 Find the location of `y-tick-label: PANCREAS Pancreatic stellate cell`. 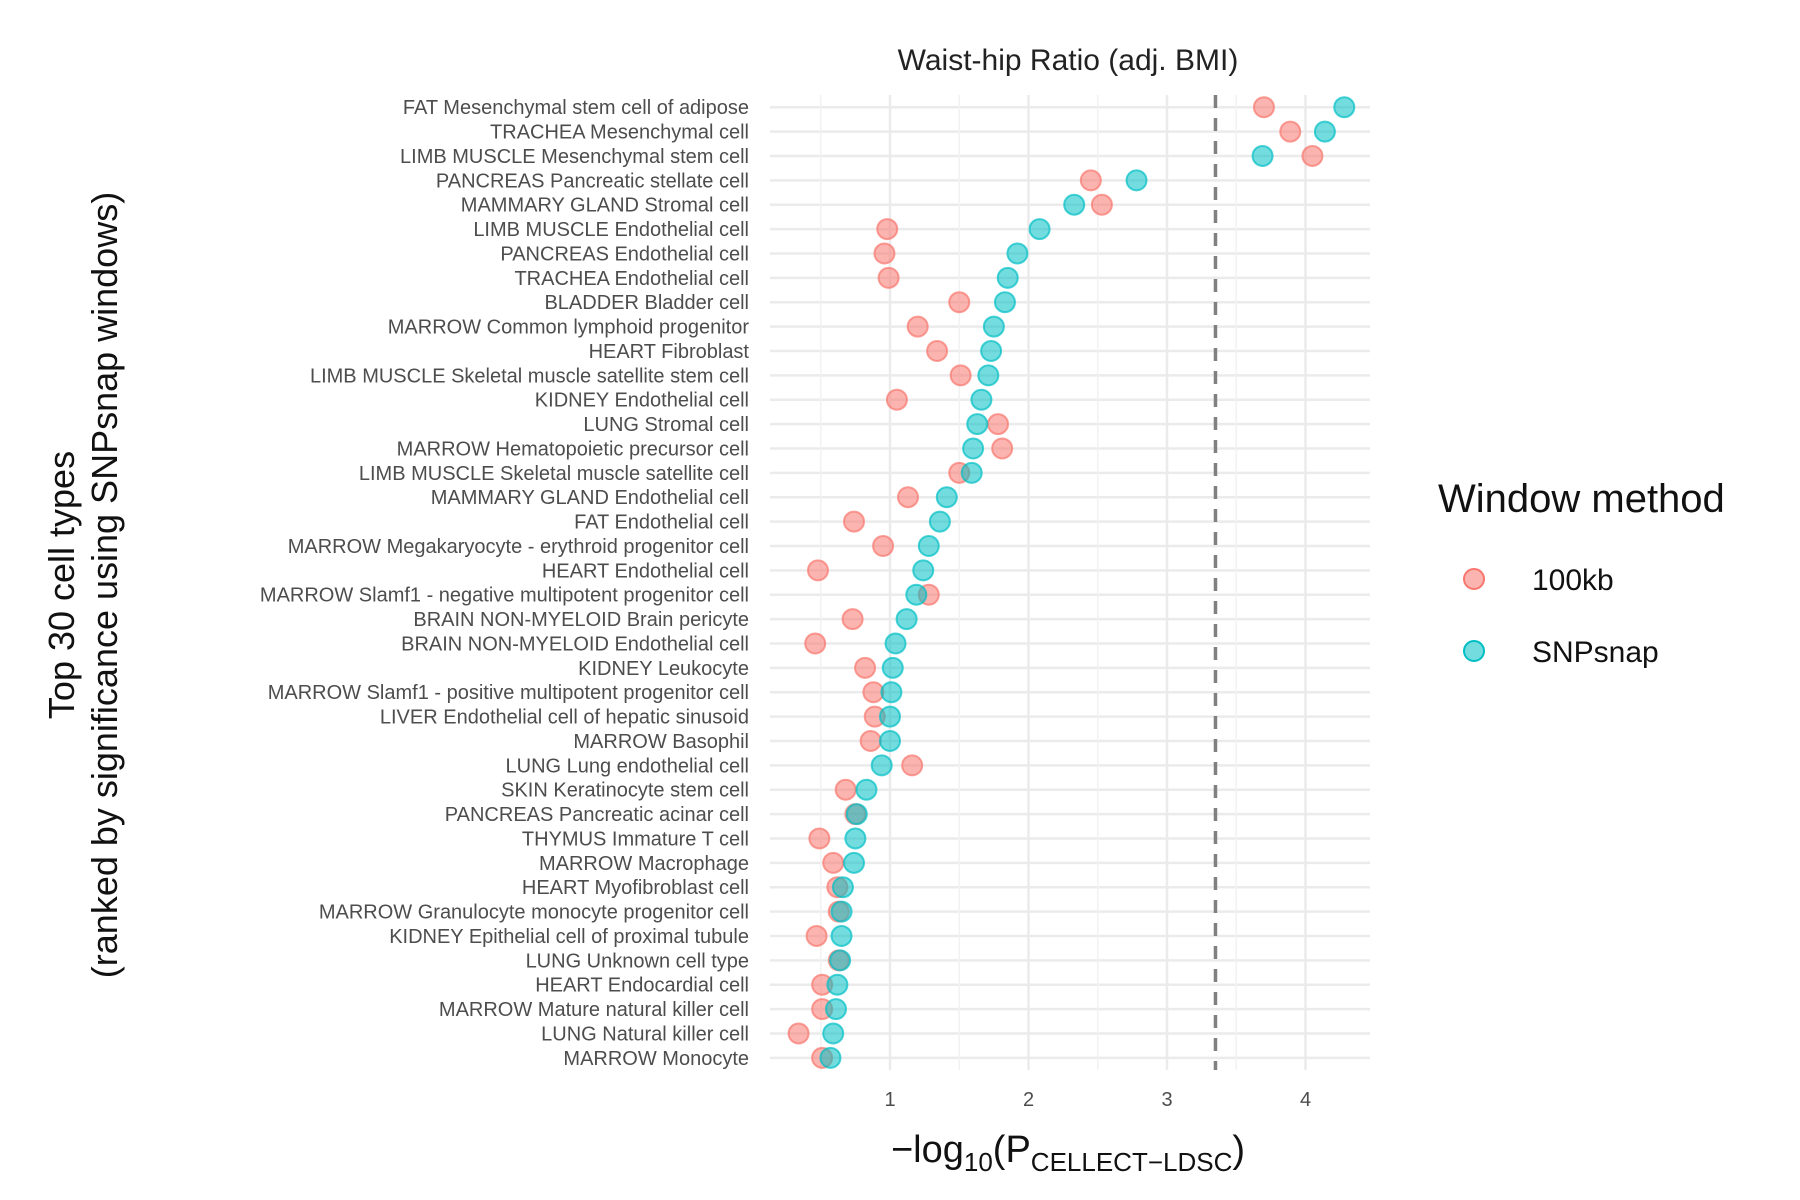

y-tick-label: PANCREAS Pancreatic stellate cell is located at coordinates (592, 181).